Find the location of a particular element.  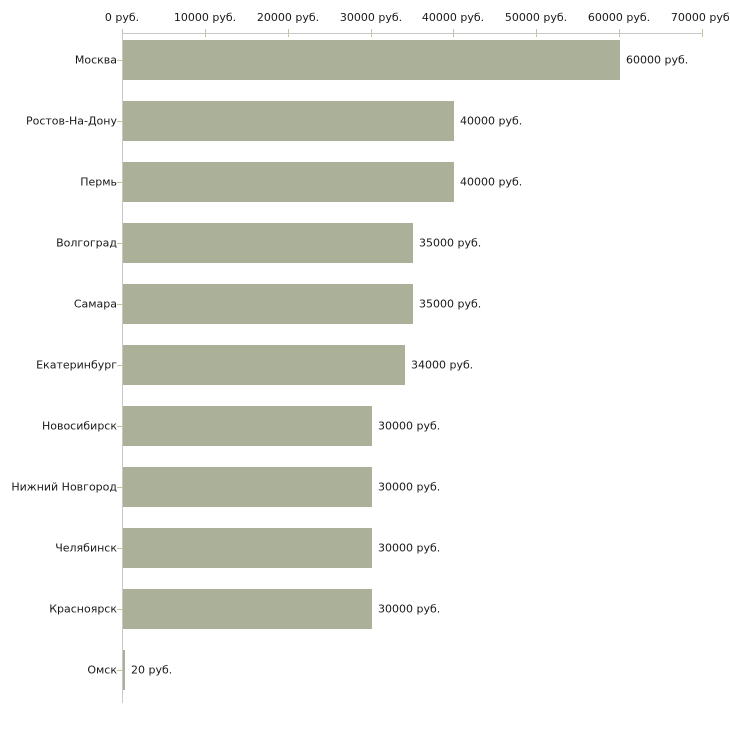

category-label: Самара is located at coordinates (95, 304).